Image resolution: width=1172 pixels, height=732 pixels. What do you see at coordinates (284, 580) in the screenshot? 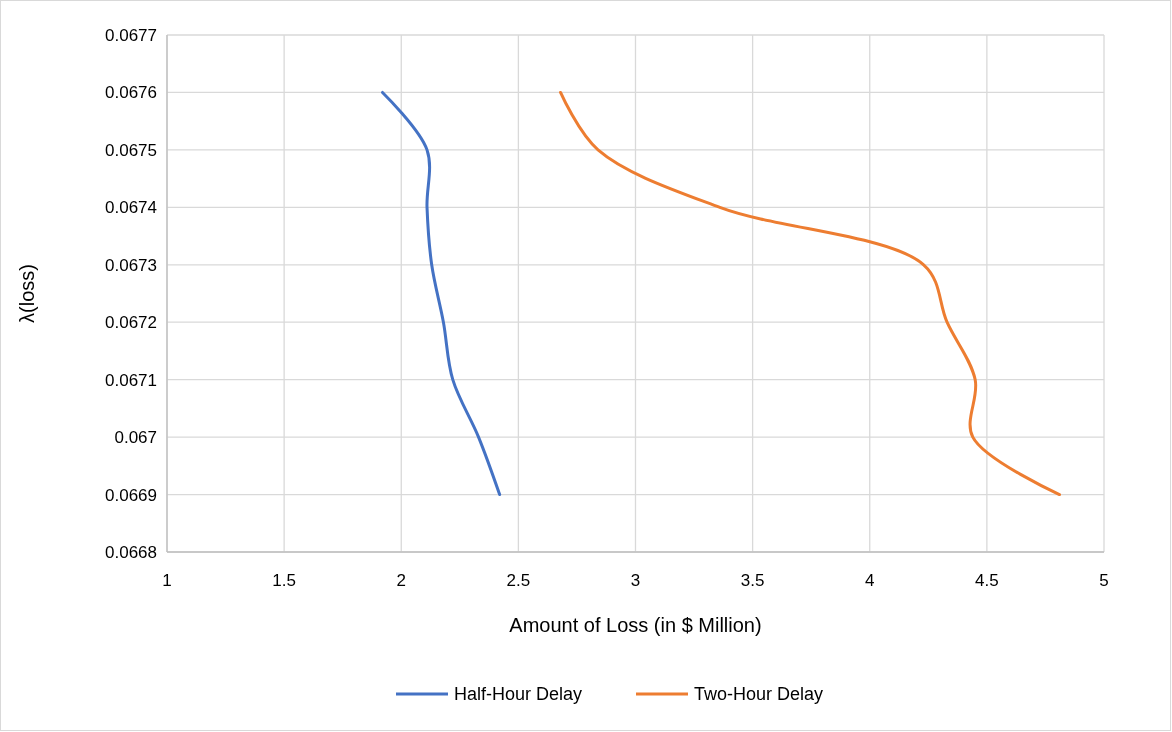
I see `x-tick-label: 1.5` at bounding box center [284, 580].